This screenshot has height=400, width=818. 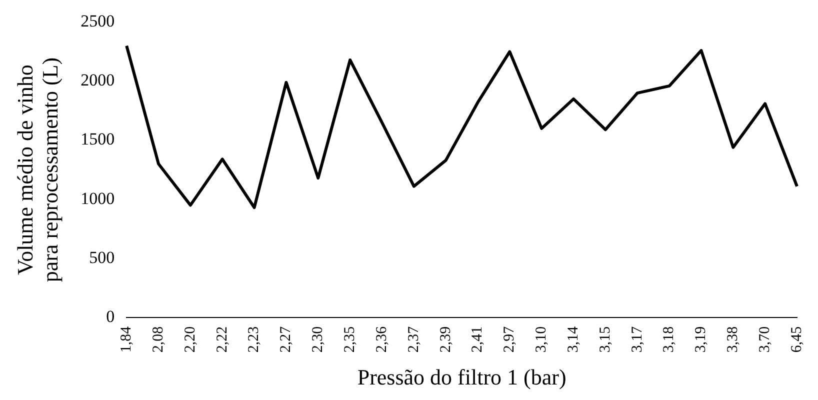 What do you see at coordinates (637, 339) in the screenshot?
I see `x-tick-label: 3,17` at bounding box center [637, 339].